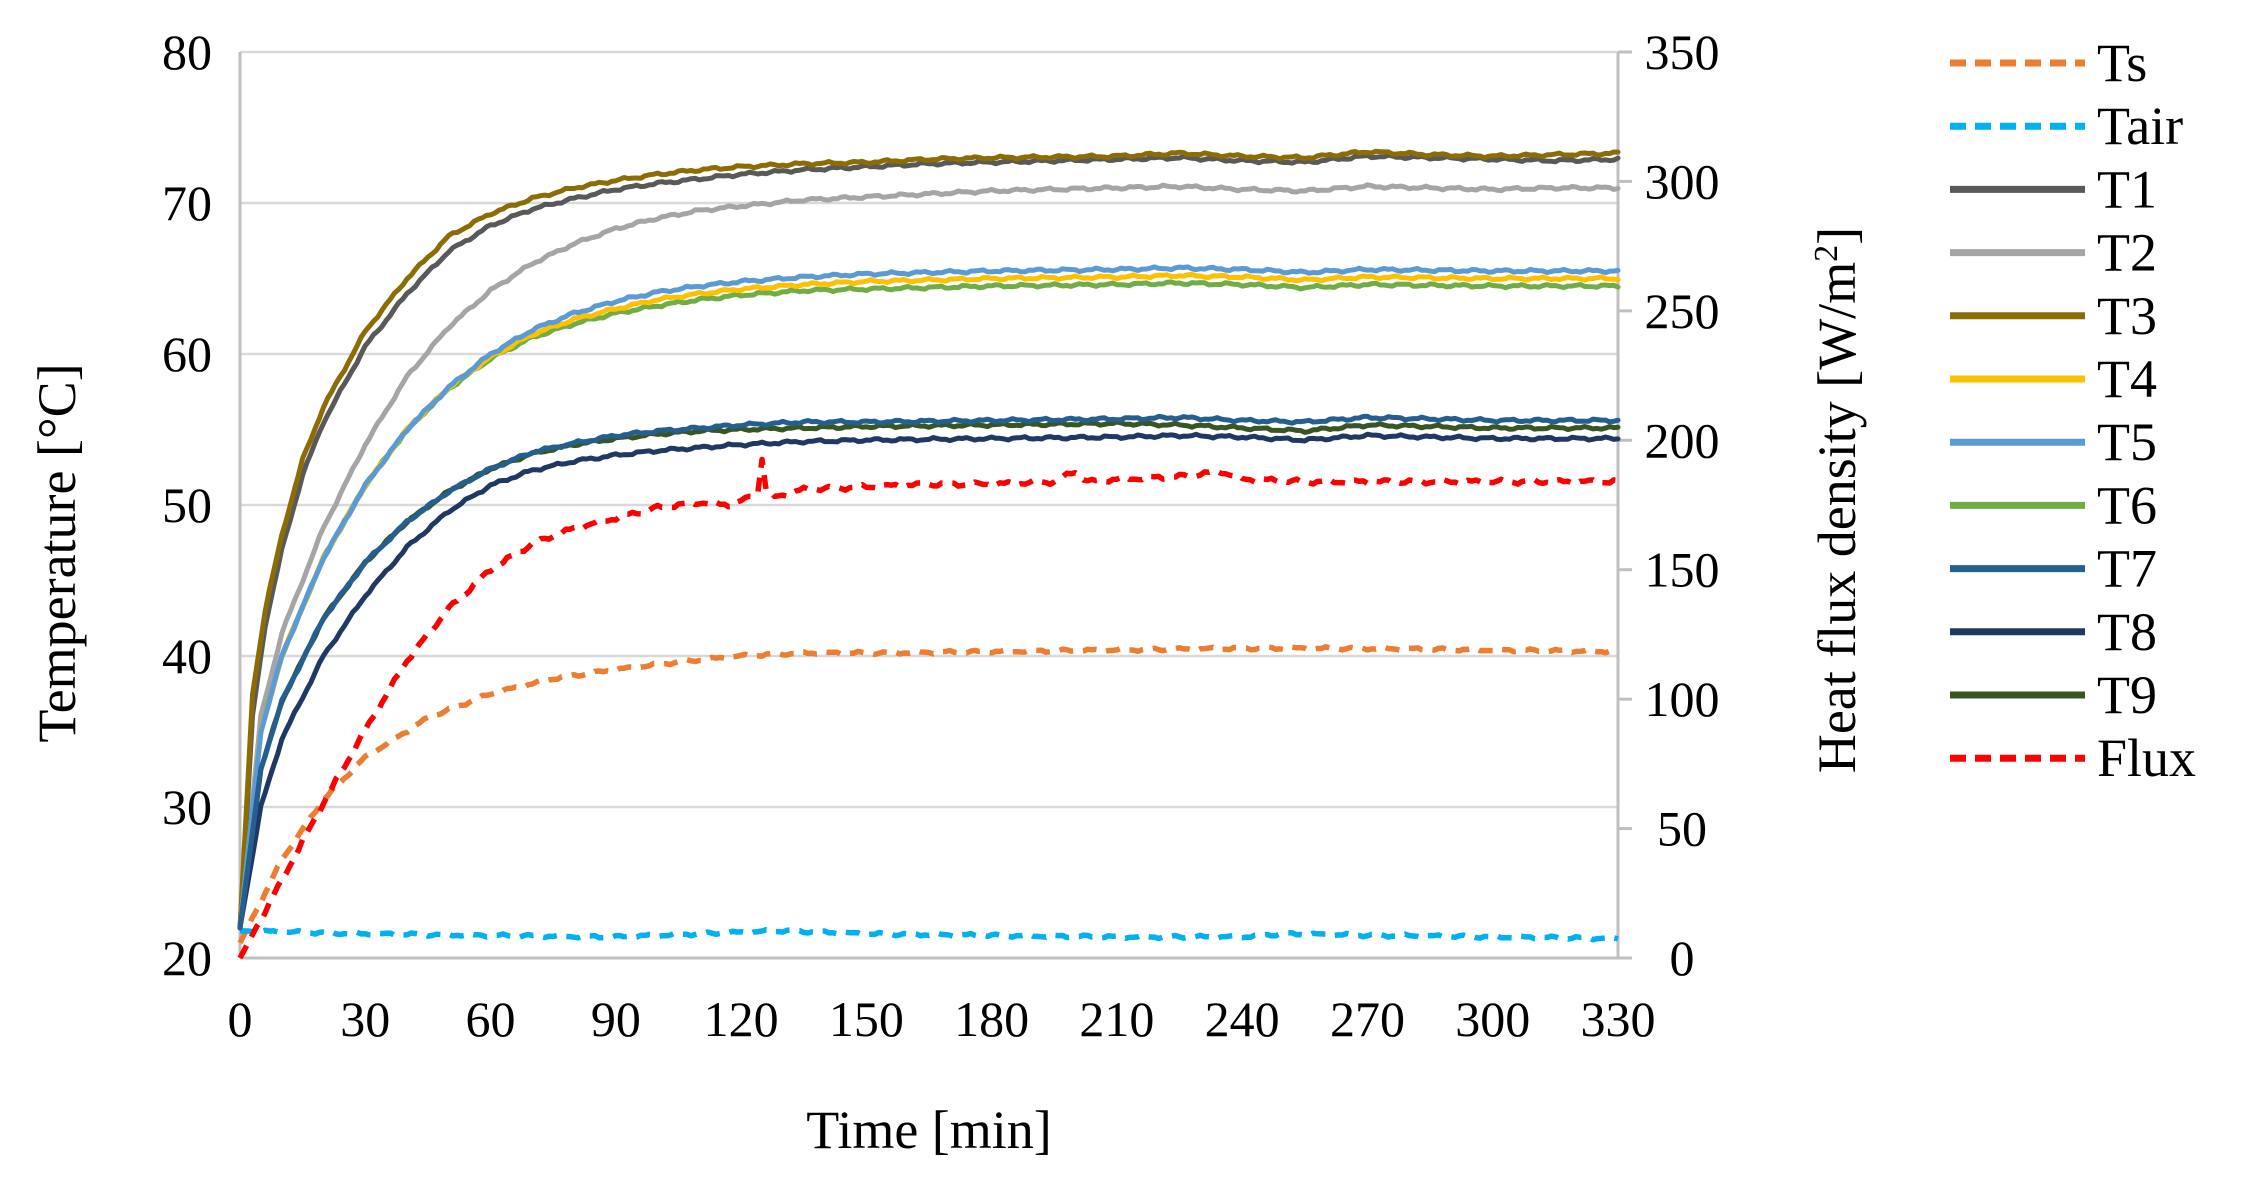  What do you see at coordinates (1367, 1019) in the screenshot?
I see `x-tick-label: 270` at bounding box center [1367, 1019].